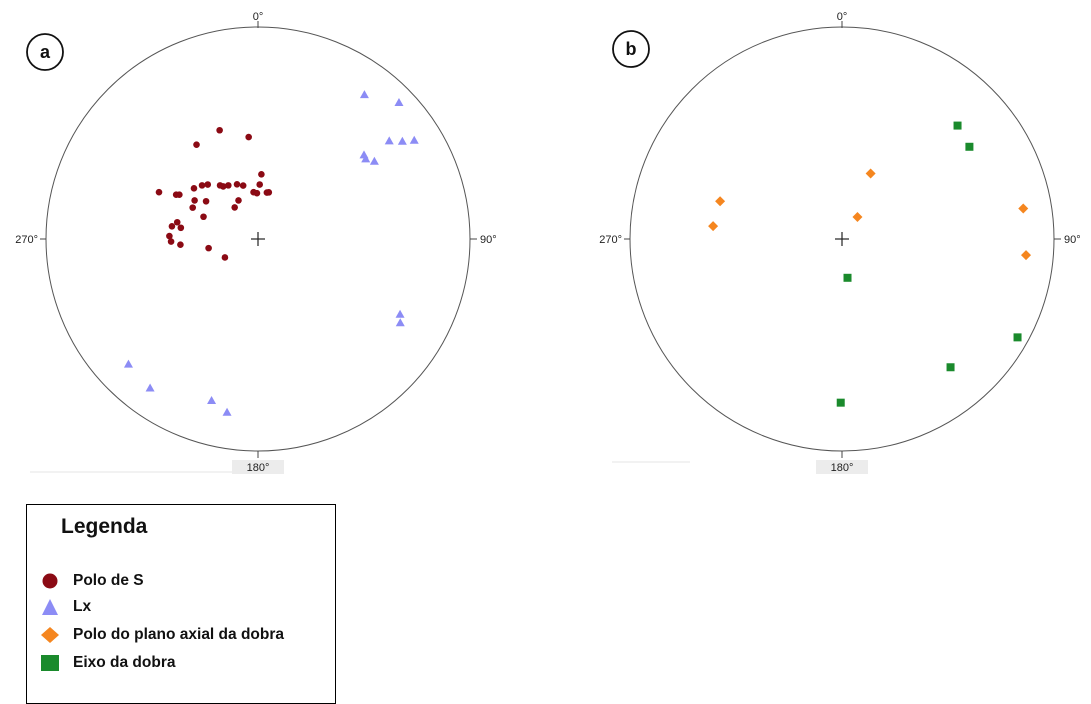 Image resolution: width=1091 pixels, height=704 pixels. What do you see at coordinates (870, 264) in the screenshot?
I see `points-panel-b` at bounding box center [870, 264].